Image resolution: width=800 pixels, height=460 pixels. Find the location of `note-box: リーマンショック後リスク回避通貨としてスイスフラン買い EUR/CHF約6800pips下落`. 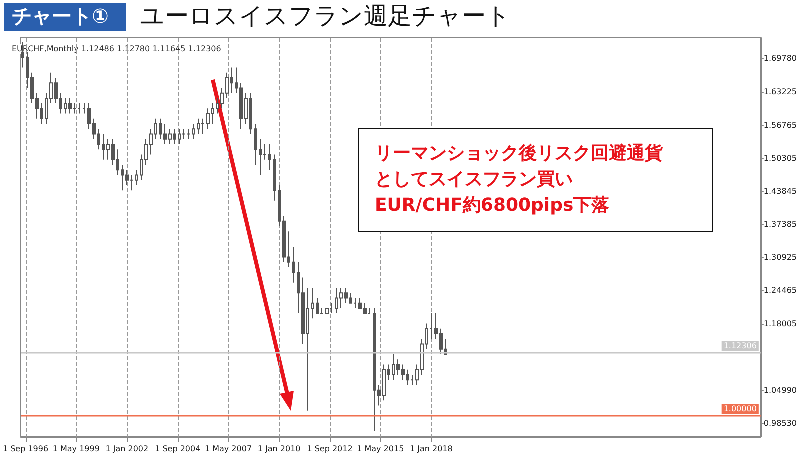

note-box: リーマンショック後リスク回避通貨としてスイスフラン買い EUR/CHF約6800pips下落 is located at coordinates (535, 180).